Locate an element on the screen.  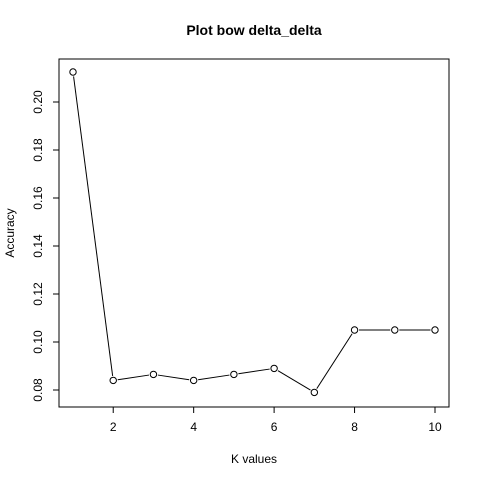
y-tick-label: 0.16 is located at coordinates (38, 198).